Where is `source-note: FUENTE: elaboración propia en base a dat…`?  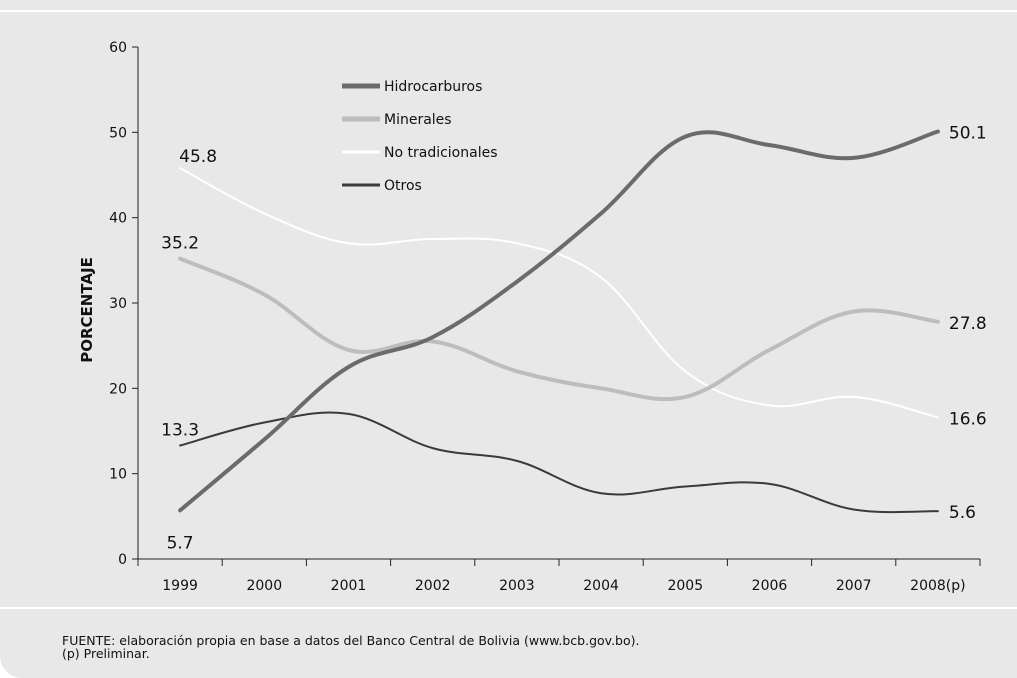
source-note: FUENTE: elaboración propia en base a dat… is located at coordinates (351, 647).